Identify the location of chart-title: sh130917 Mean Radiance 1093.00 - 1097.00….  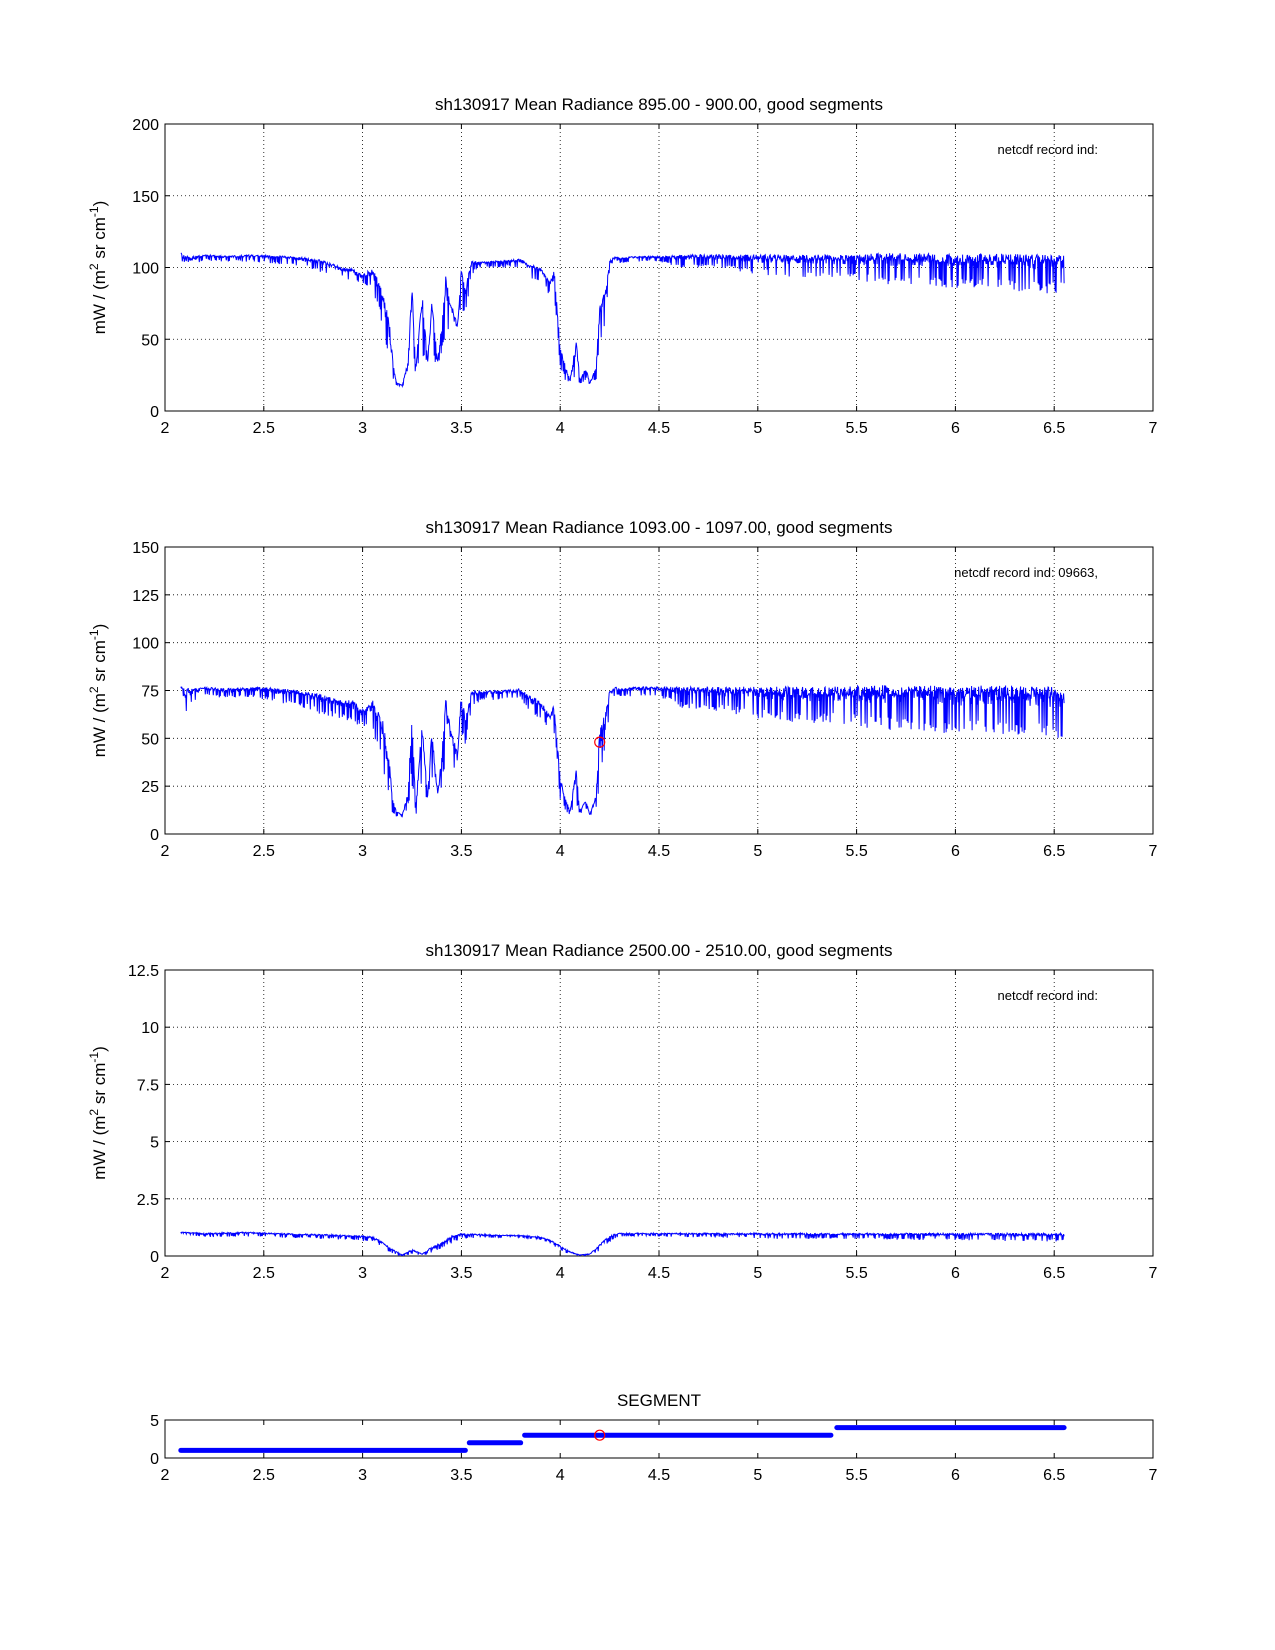
(659, 527).